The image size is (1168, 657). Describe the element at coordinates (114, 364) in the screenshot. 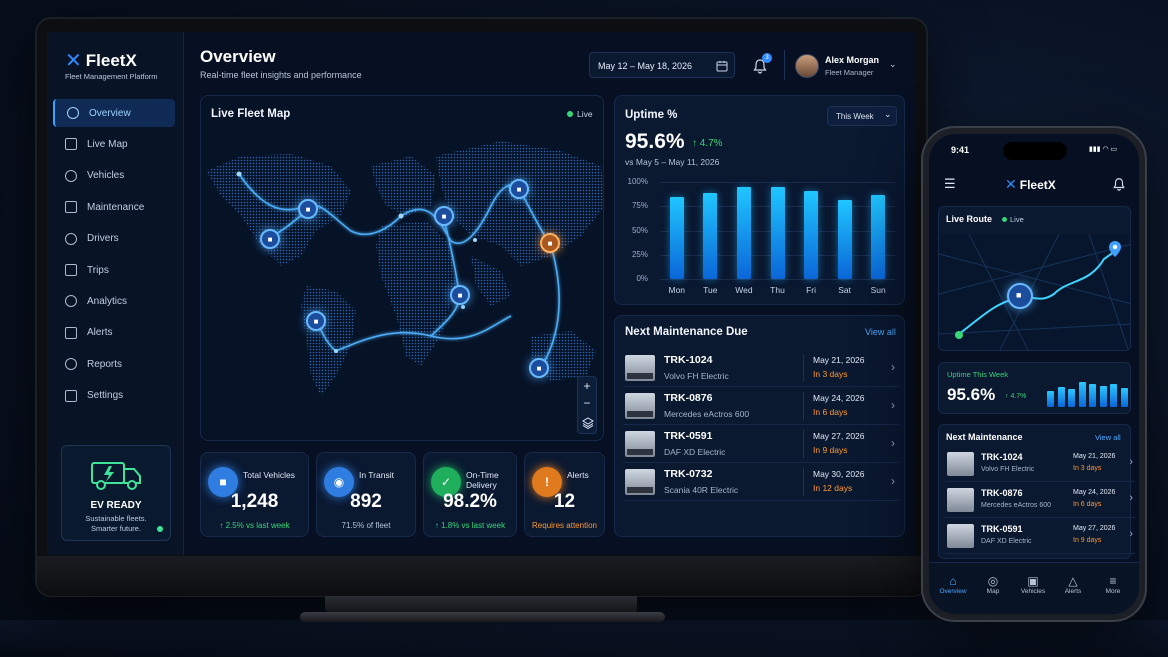

I see `sidebar-item-reports: Reports` at that location.